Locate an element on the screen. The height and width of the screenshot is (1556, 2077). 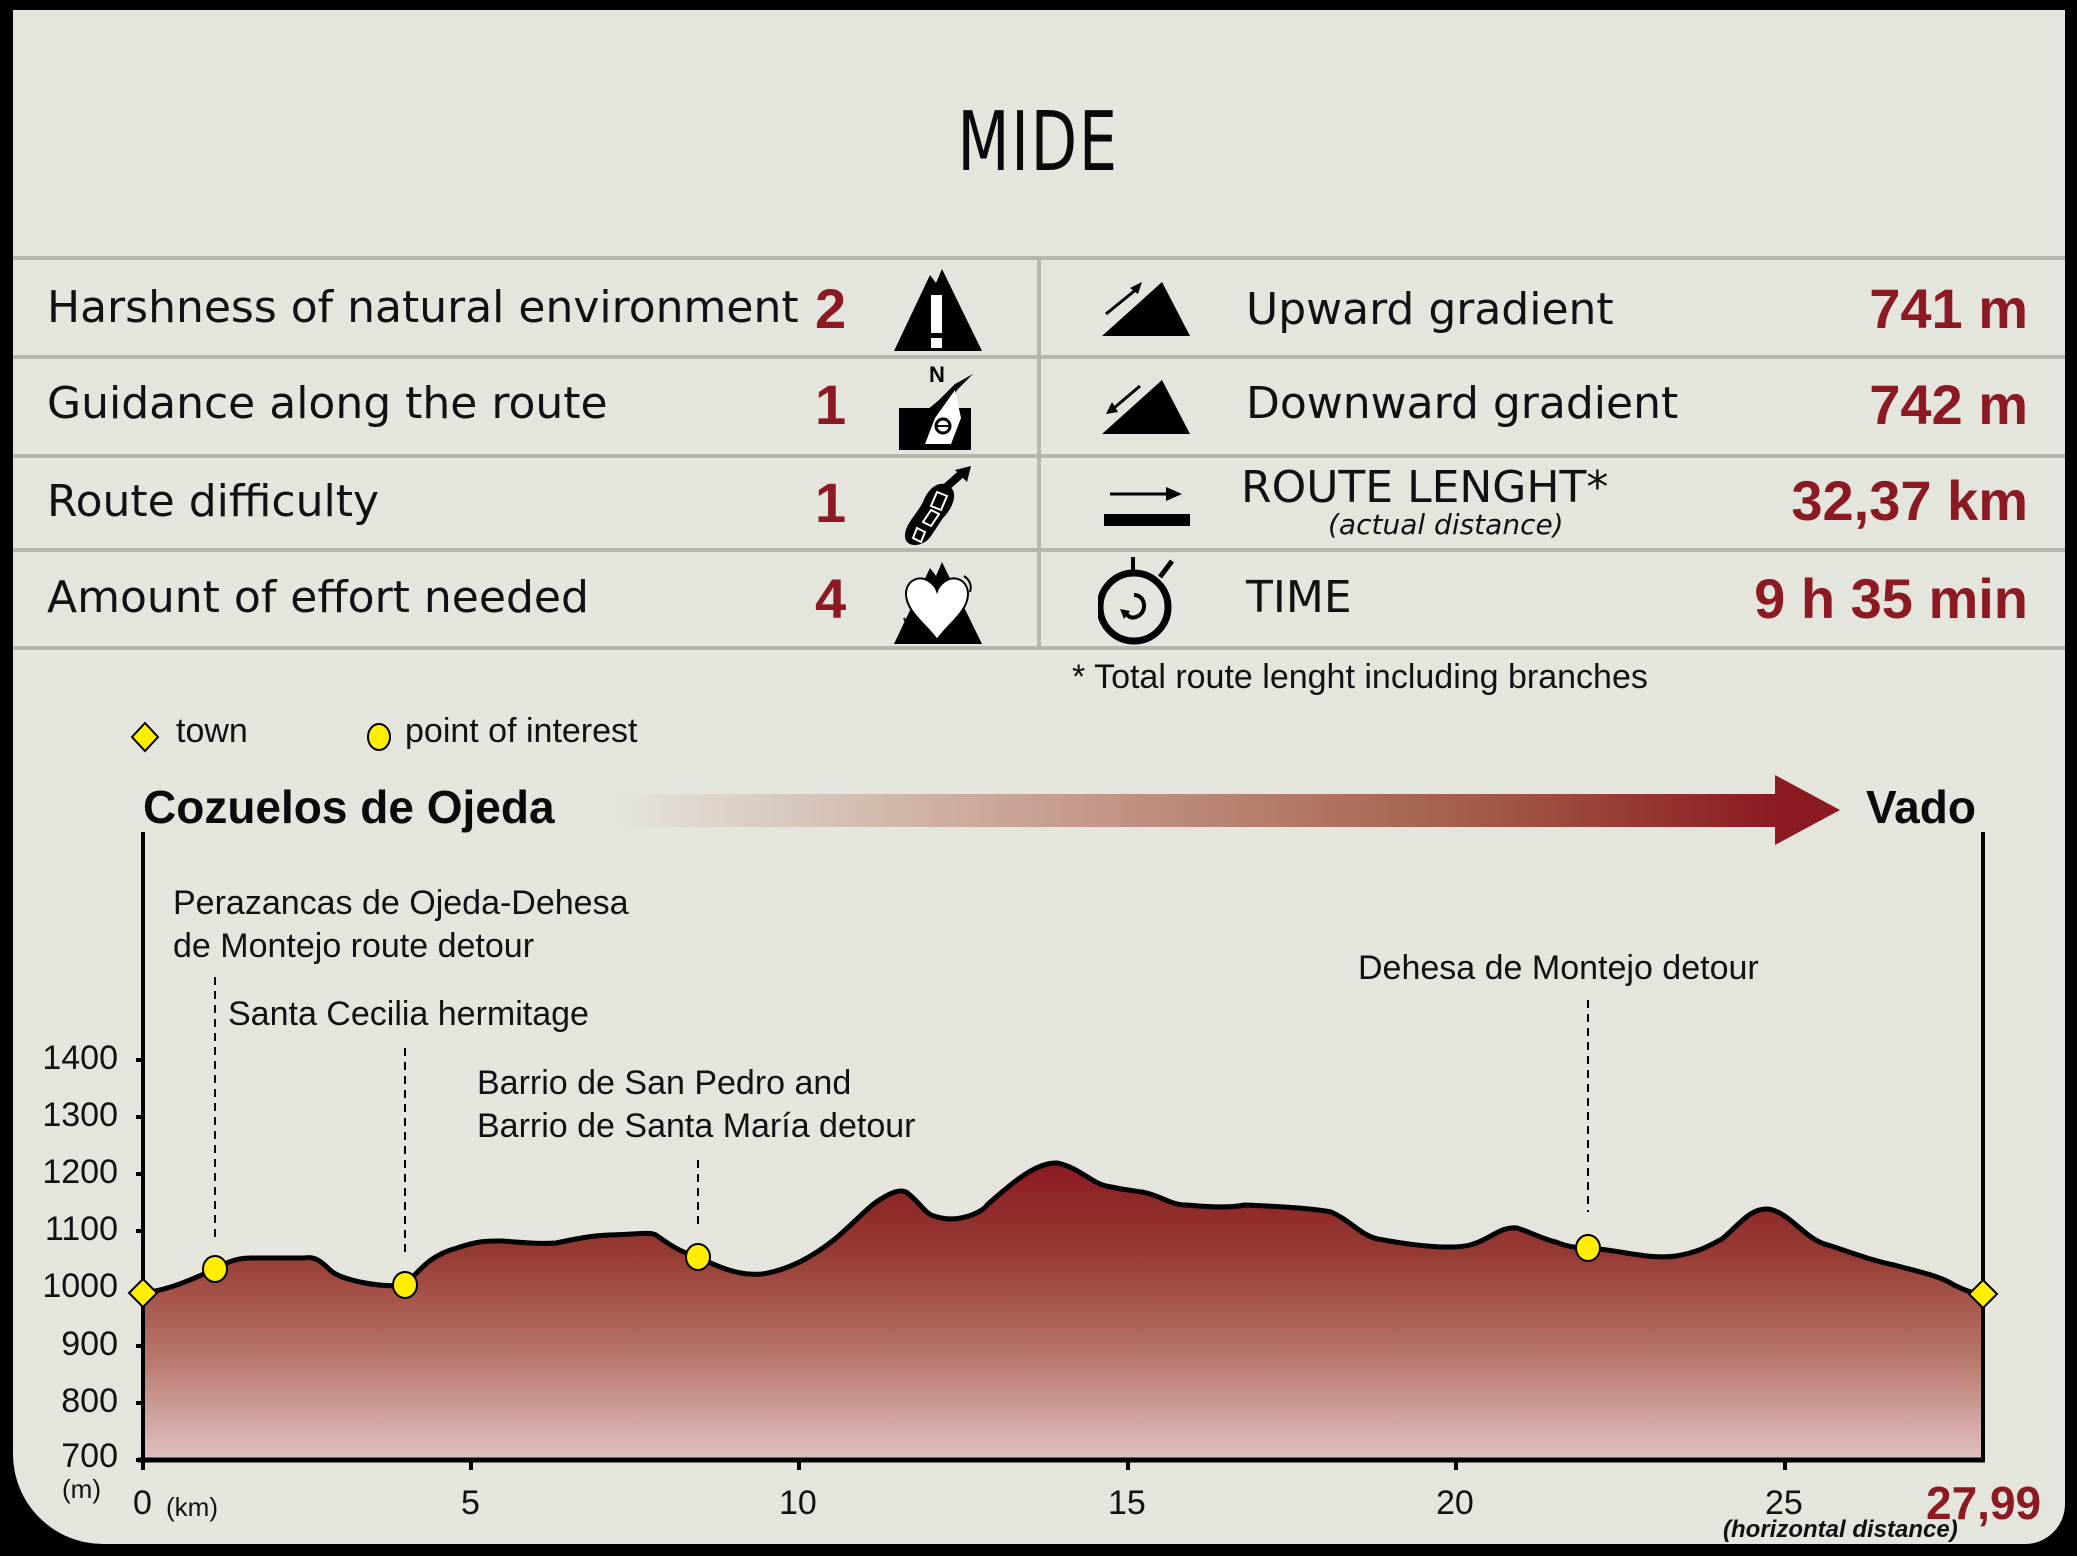
route-start-name: Cozuelos de Ojeda is located at coordinates (349, 807).